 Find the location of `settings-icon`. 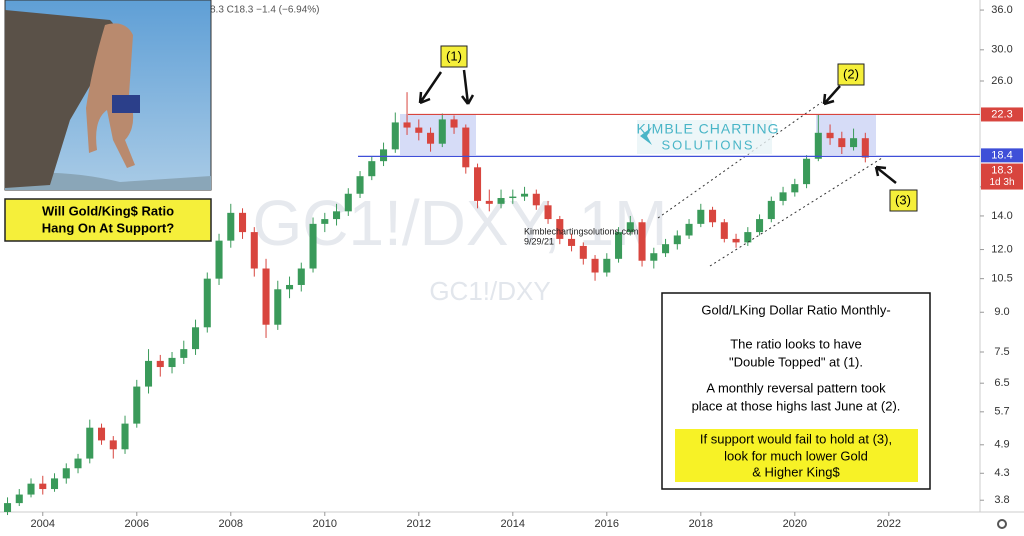

settings-icon is located at coordinates (1002, 524).